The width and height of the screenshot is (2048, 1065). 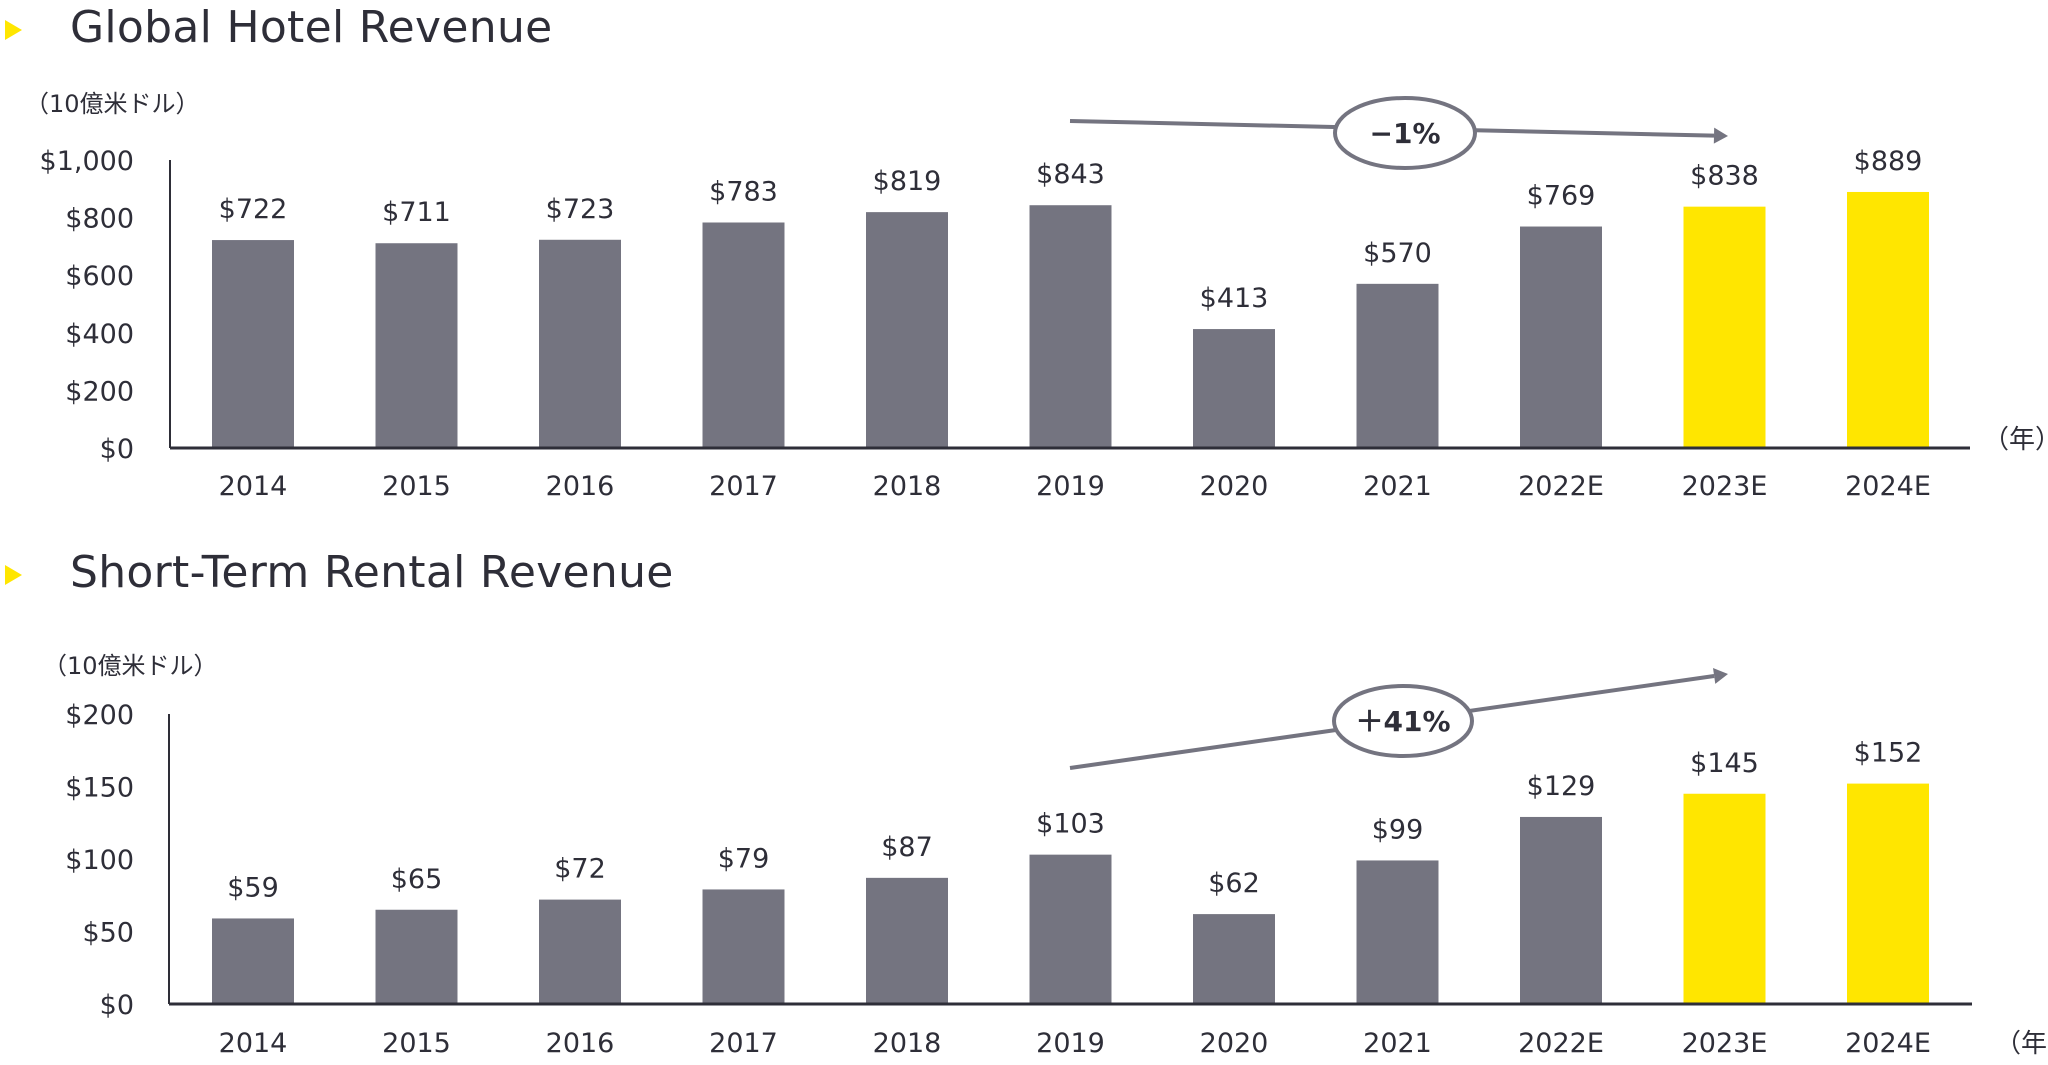 What do you see at coordinates (99, 219) in the screenshot?
I see `y-tick-label: $800` at bounding box center [99, 219].